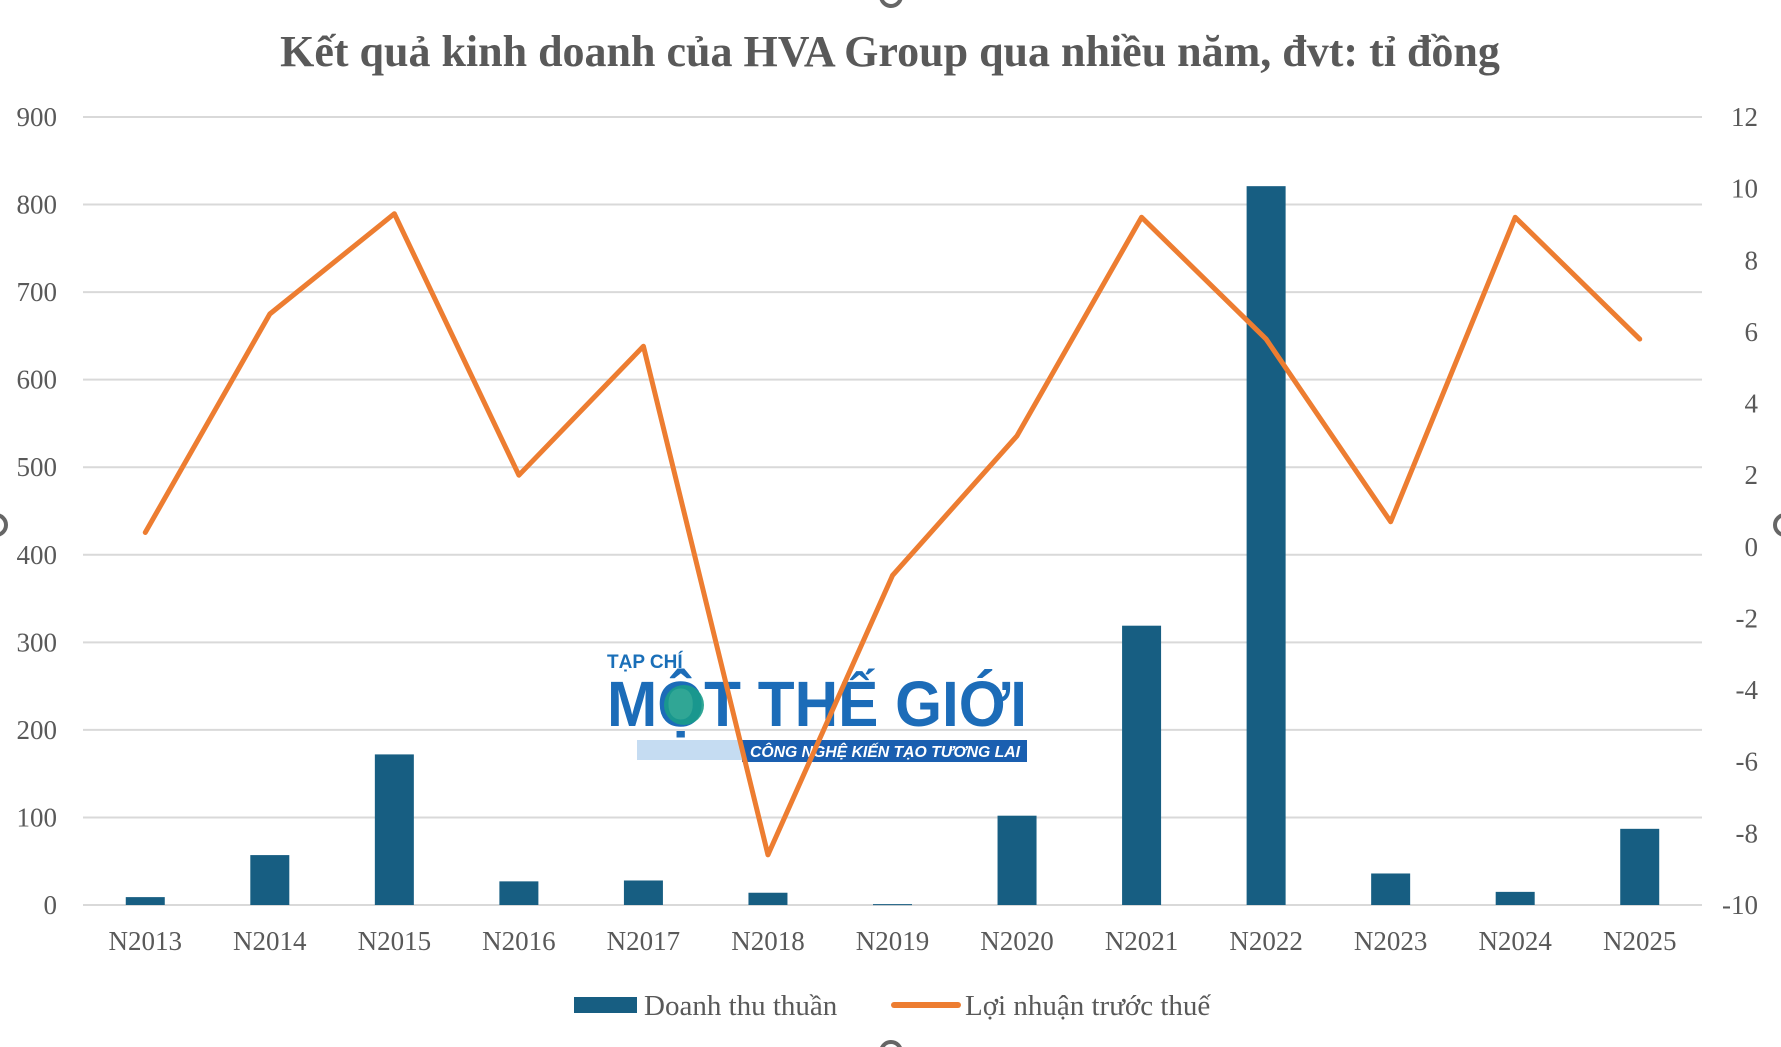  What do you see at coordinates (605, 1005) in the screenshot?
I see `legend-swatch-revenue` at bounding box center [605, 1005].